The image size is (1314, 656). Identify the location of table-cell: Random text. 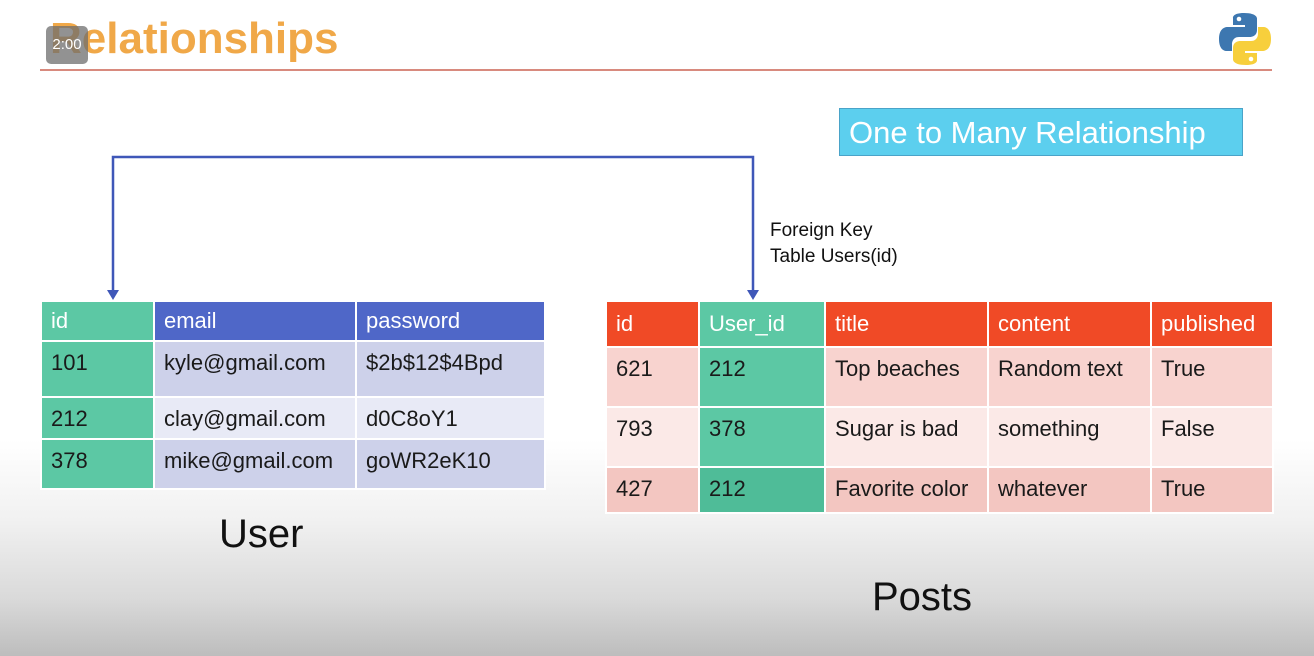
(1069, 377).